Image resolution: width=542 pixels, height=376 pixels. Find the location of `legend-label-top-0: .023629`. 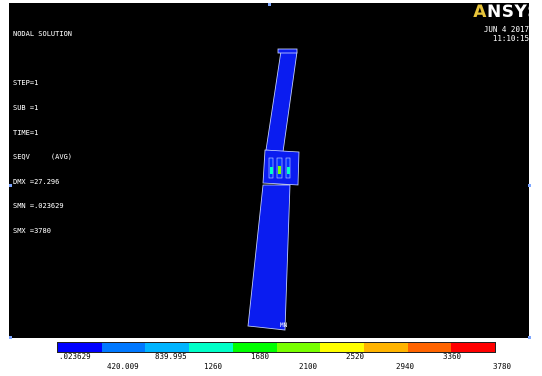

legend-label-top-0: .023629 is located at coordinates (75, 356).